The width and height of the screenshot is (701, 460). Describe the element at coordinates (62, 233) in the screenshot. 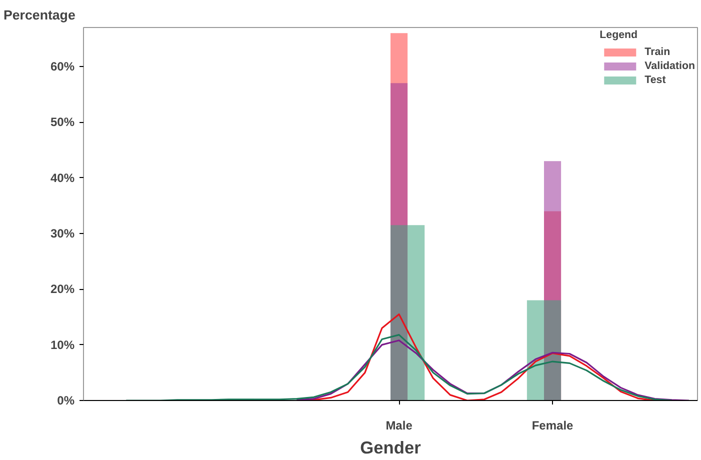

I see `y-tick-label: 30%` at that location.